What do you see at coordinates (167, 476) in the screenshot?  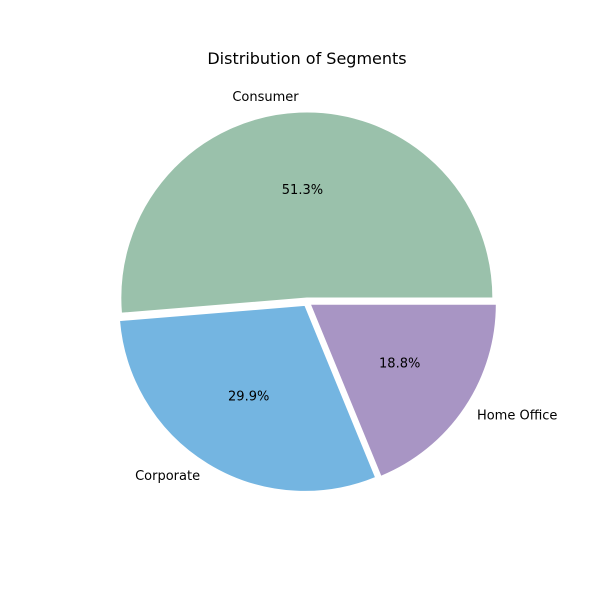 I see `pie-category-label-corporate: Corporate` at bounding box center [167, 476].